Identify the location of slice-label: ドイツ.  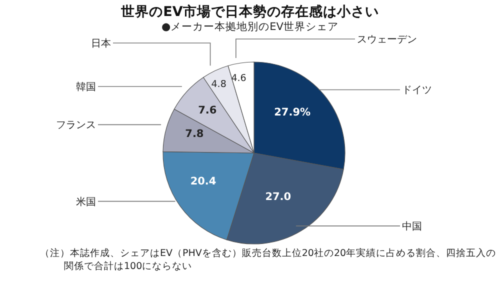
(417, 90).